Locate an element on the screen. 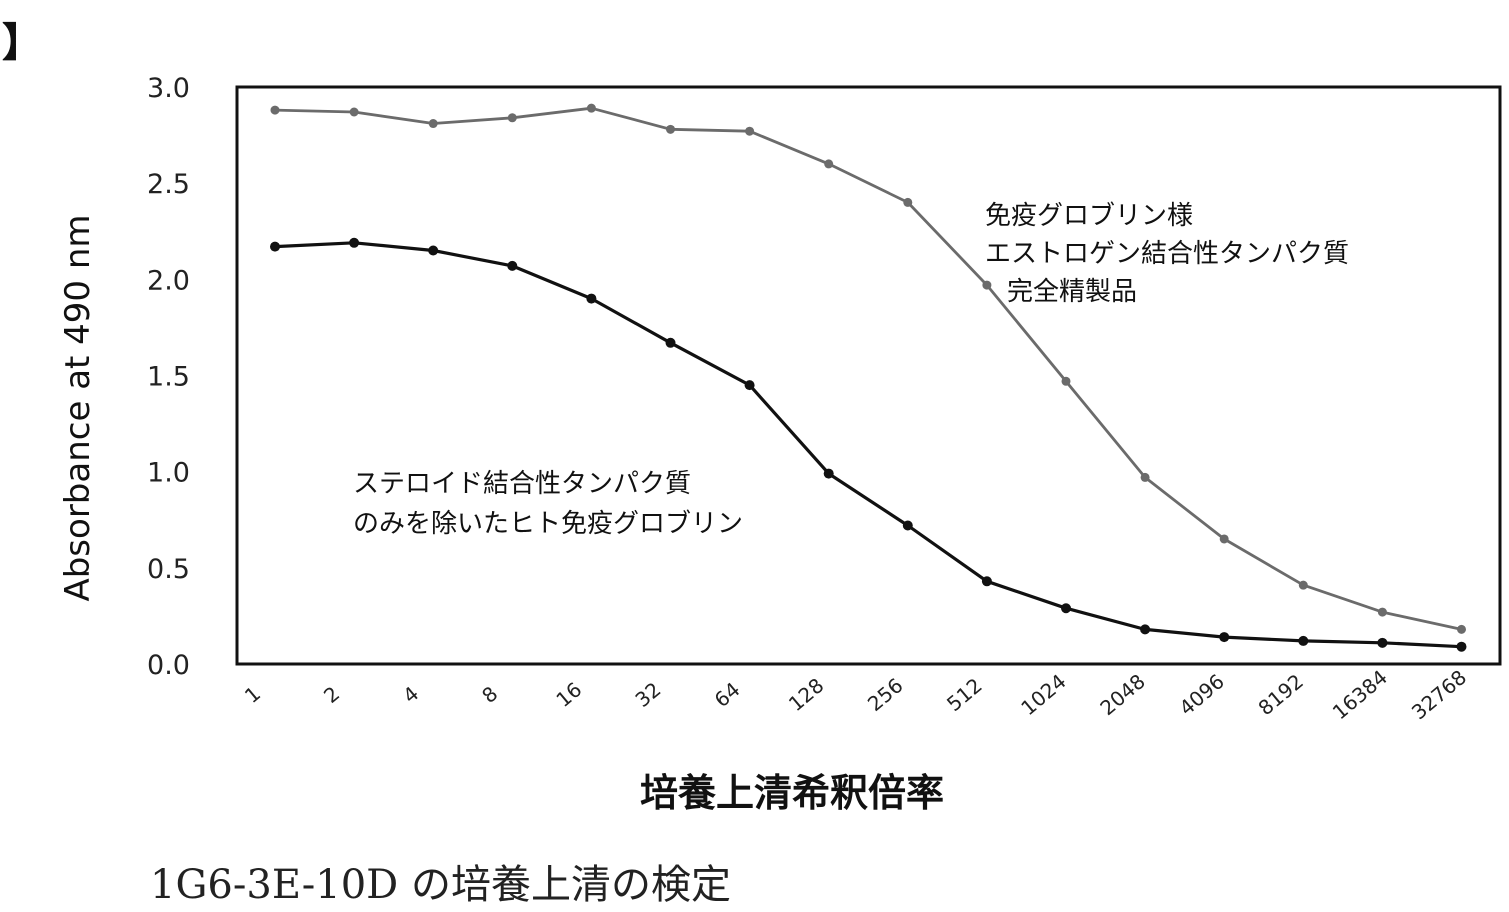 The image size is (1509, 912). x-tick-label: 16 is located at coordinates (568, 694).